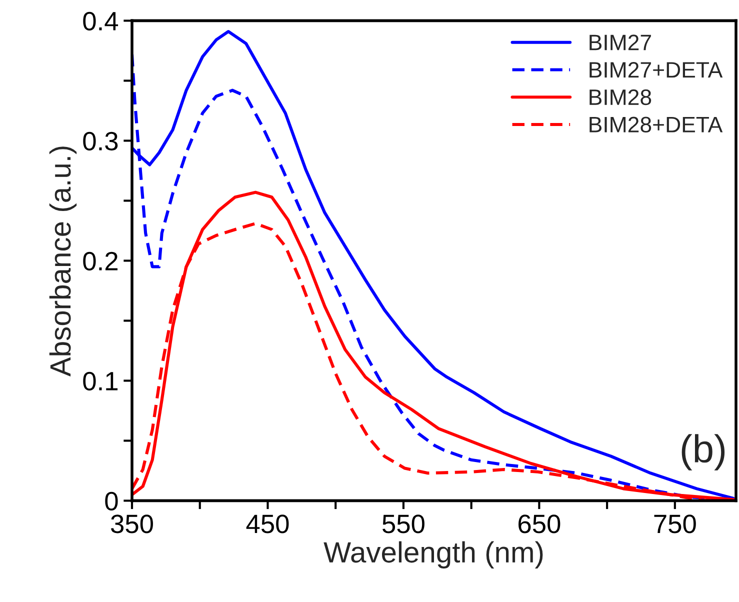 This screenshot has height=602, width=739. I want to click on x-tick-label: 750, so click(675, 524).